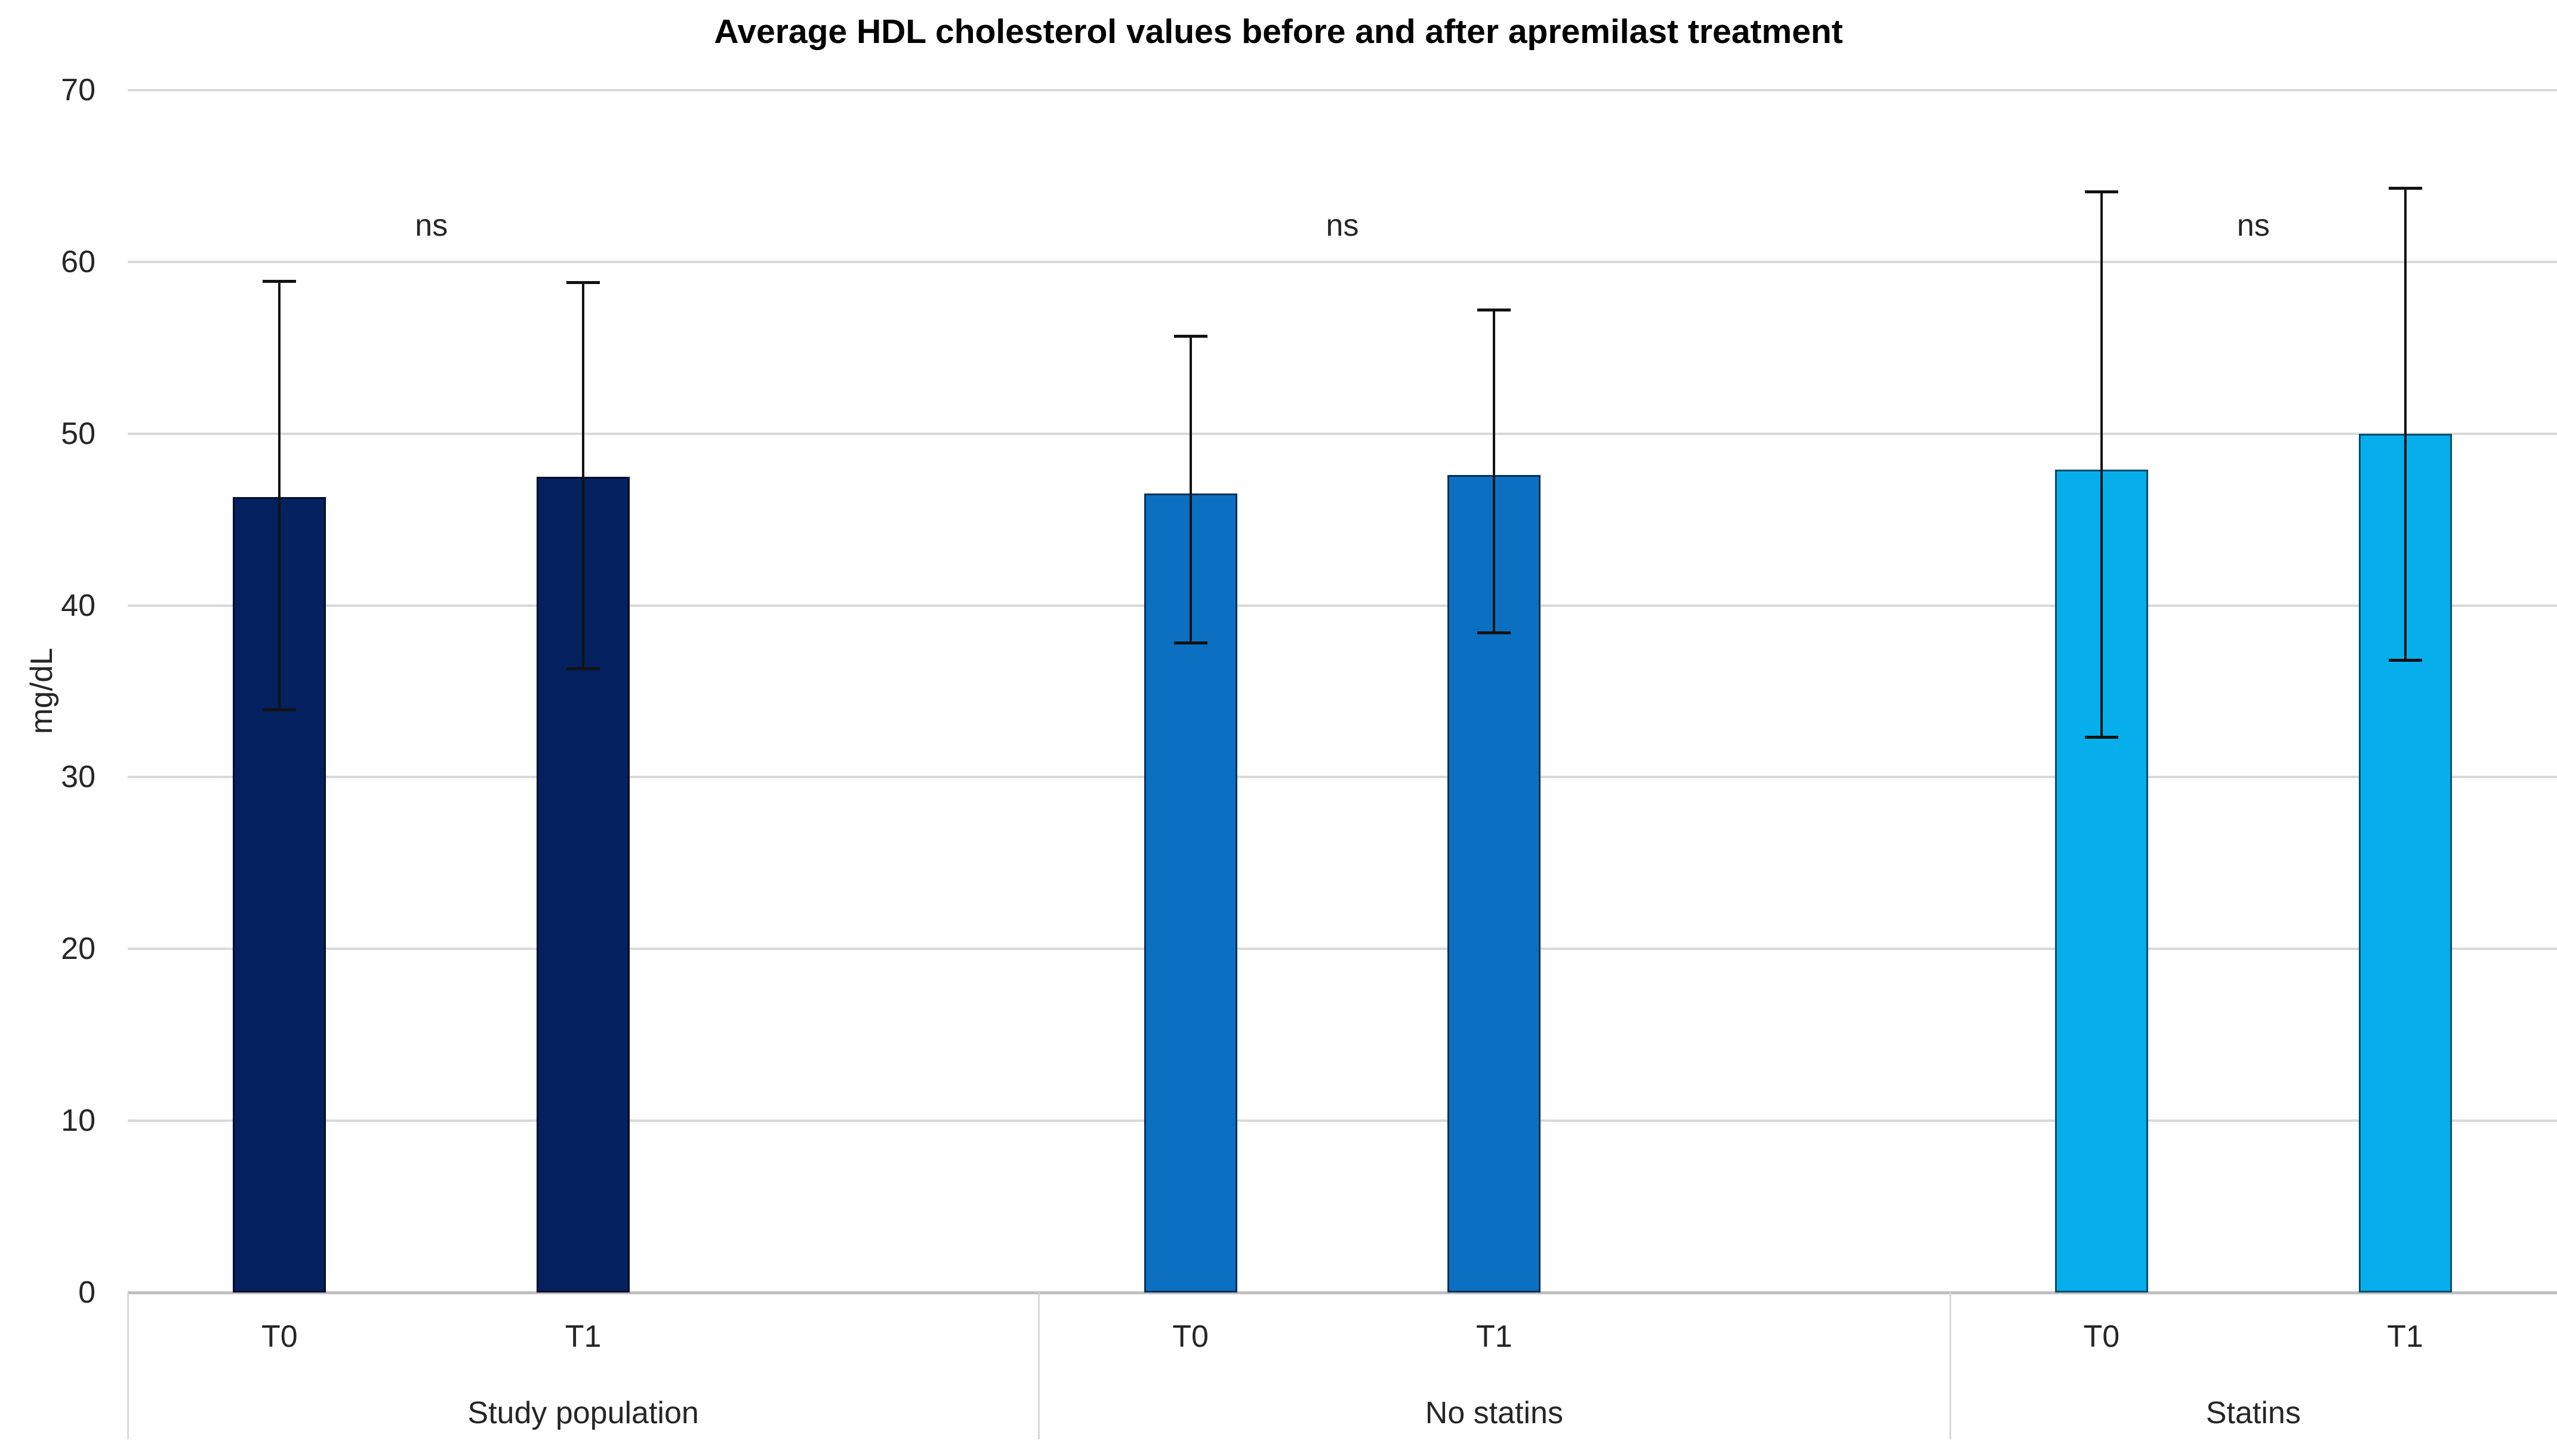 Image resolution: width=2557 pixels, height=1456 pixels. Describe the element at coordinates (78, 949) in the screenshot. I see `y-tick-label: 20` at that location.